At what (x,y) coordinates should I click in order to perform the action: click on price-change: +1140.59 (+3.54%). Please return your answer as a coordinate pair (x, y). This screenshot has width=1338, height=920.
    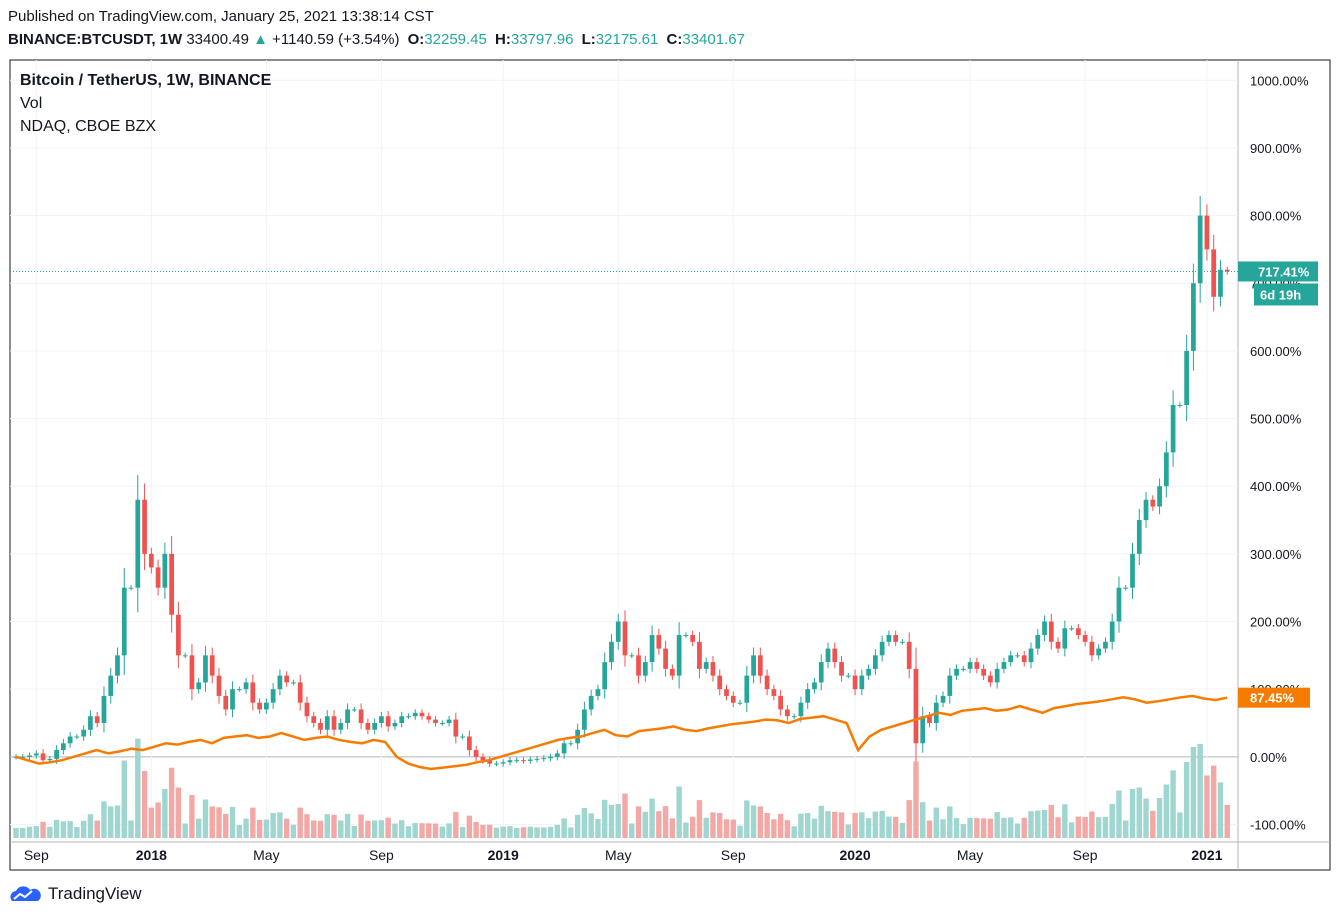
    Looking at the image, I should click on (336, 39).